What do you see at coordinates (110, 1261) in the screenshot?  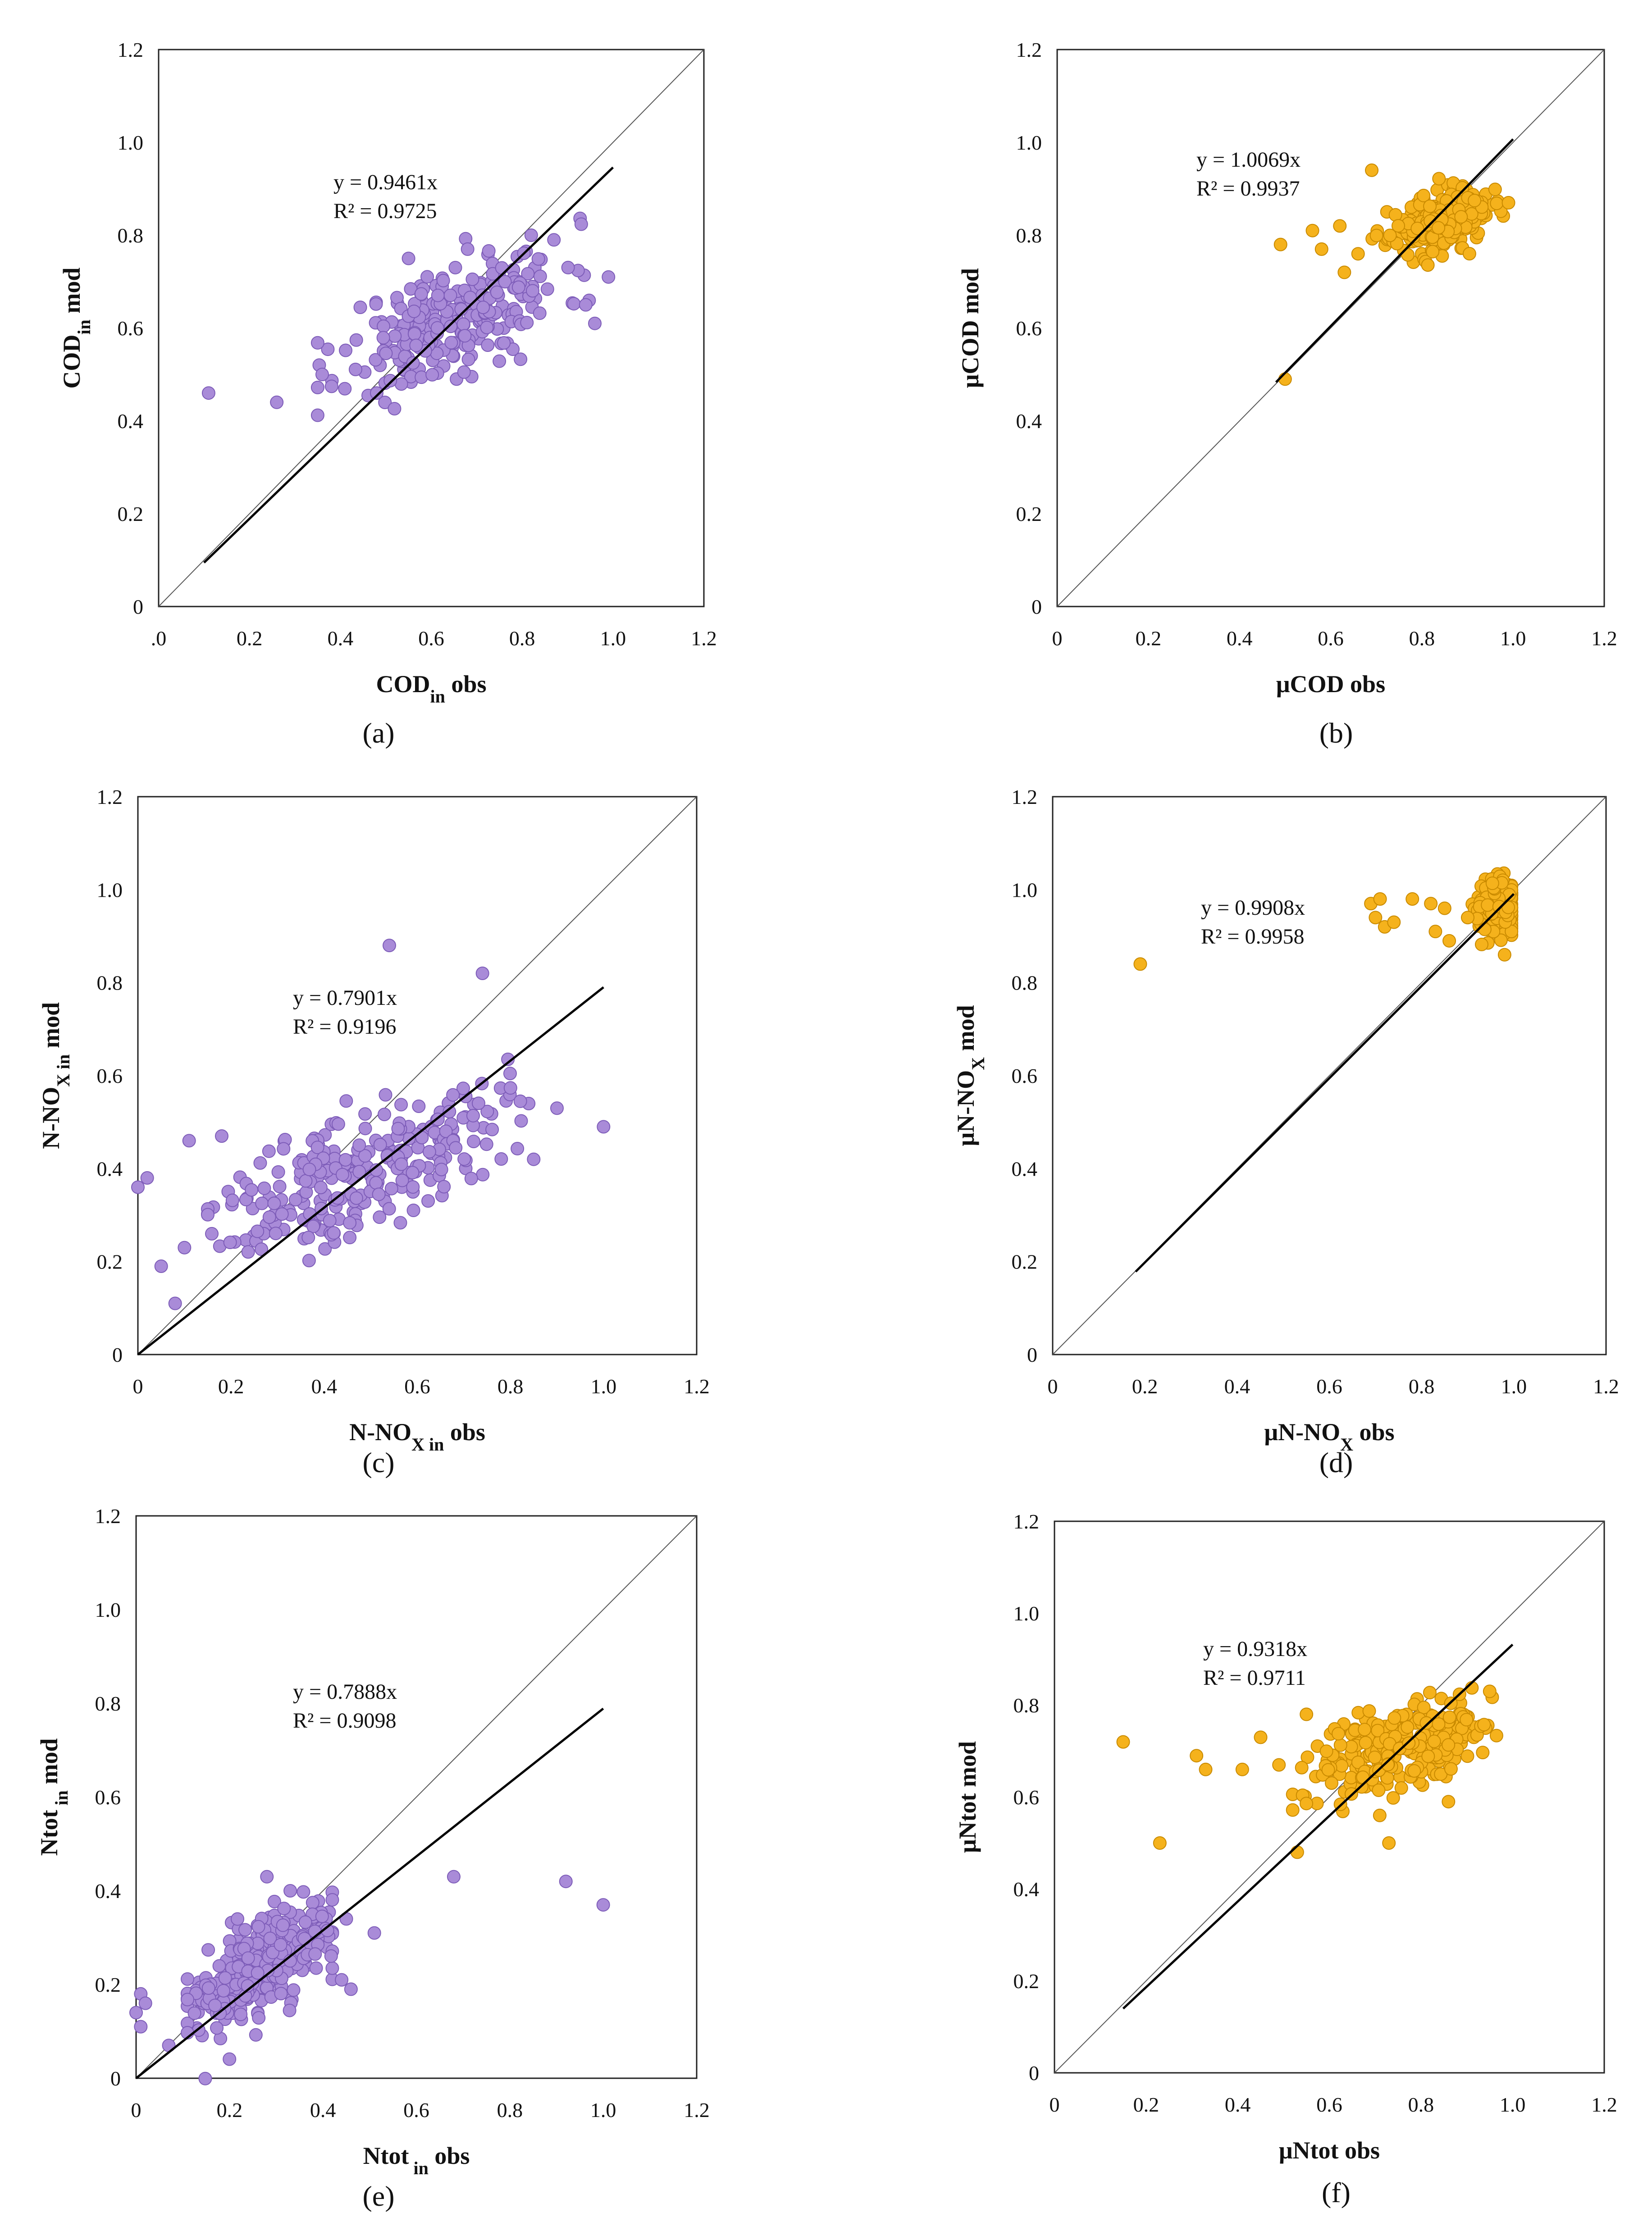 I see `y-tick-label: 0.2` at bounding box center [110, 1261].